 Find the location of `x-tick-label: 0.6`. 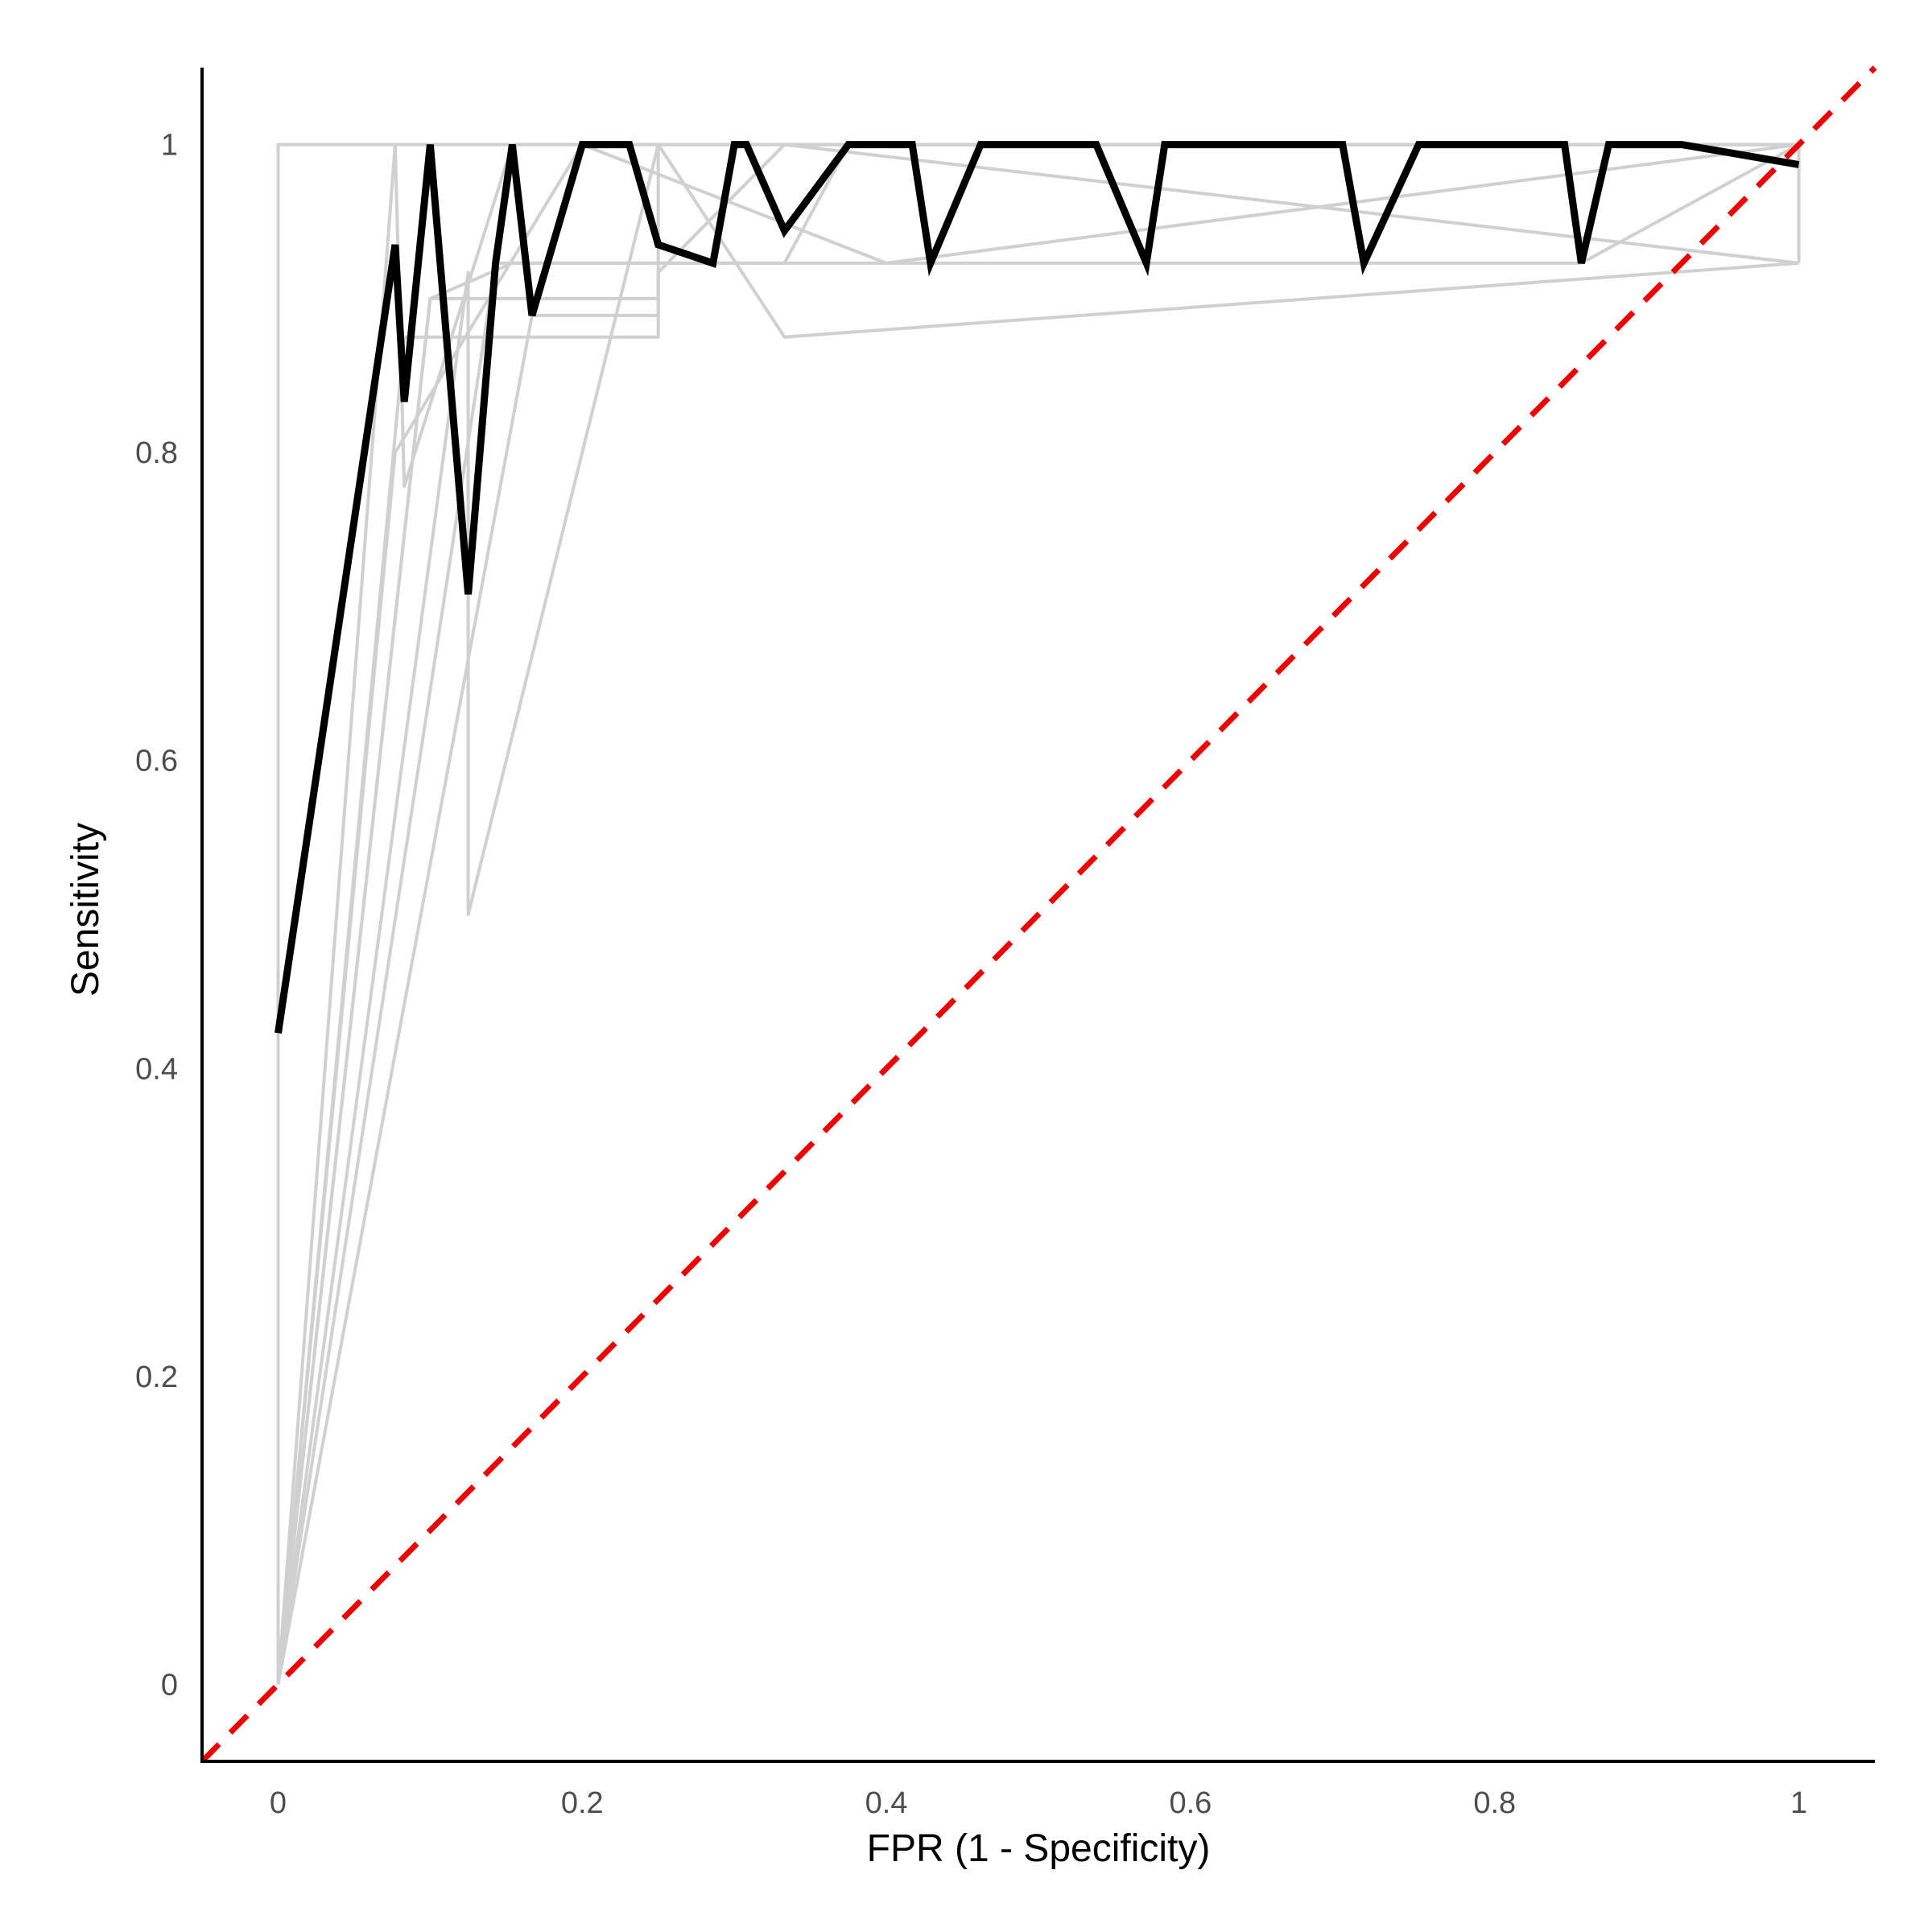

x-tick-label: 0.6 is located at coordinates (1190, 1803).